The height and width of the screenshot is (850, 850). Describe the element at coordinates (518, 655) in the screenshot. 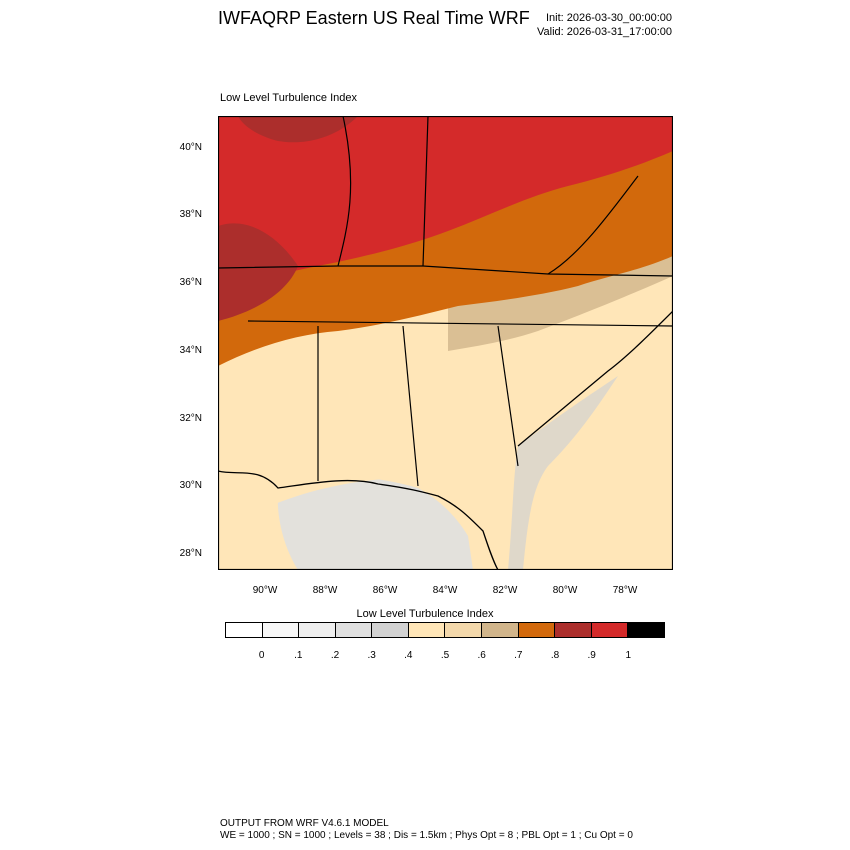

I see `colorbar-tick-label: .7` at that location.